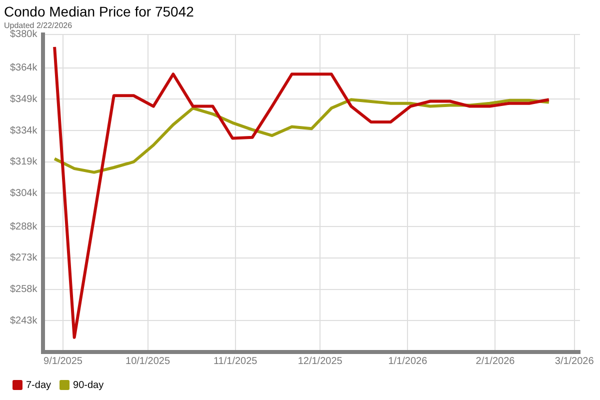  I want to click on y-tick-label: $243k, so click(24, 320).